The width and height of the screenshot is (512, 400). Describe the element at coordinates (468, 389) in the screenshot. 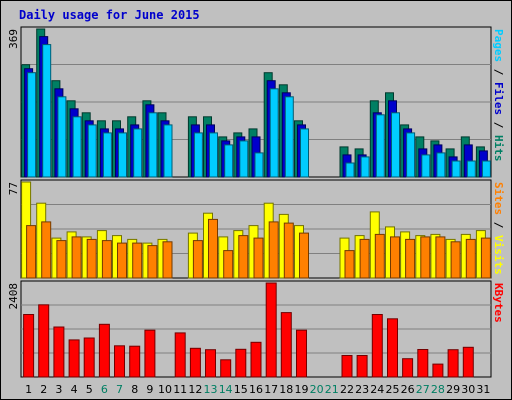

I see `day-label-30: 30` at that location.